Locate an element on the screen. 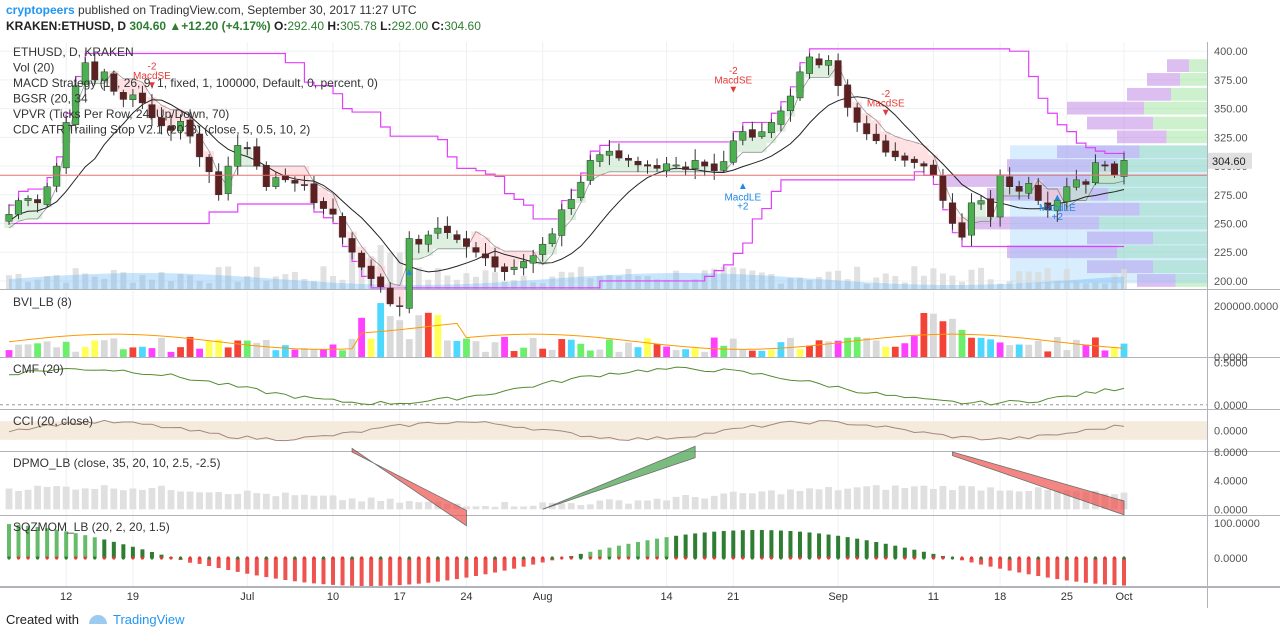 The height and width of the screenshot is (636, 1280). author-name: cryptopeers is located at coordinates (40, 10).